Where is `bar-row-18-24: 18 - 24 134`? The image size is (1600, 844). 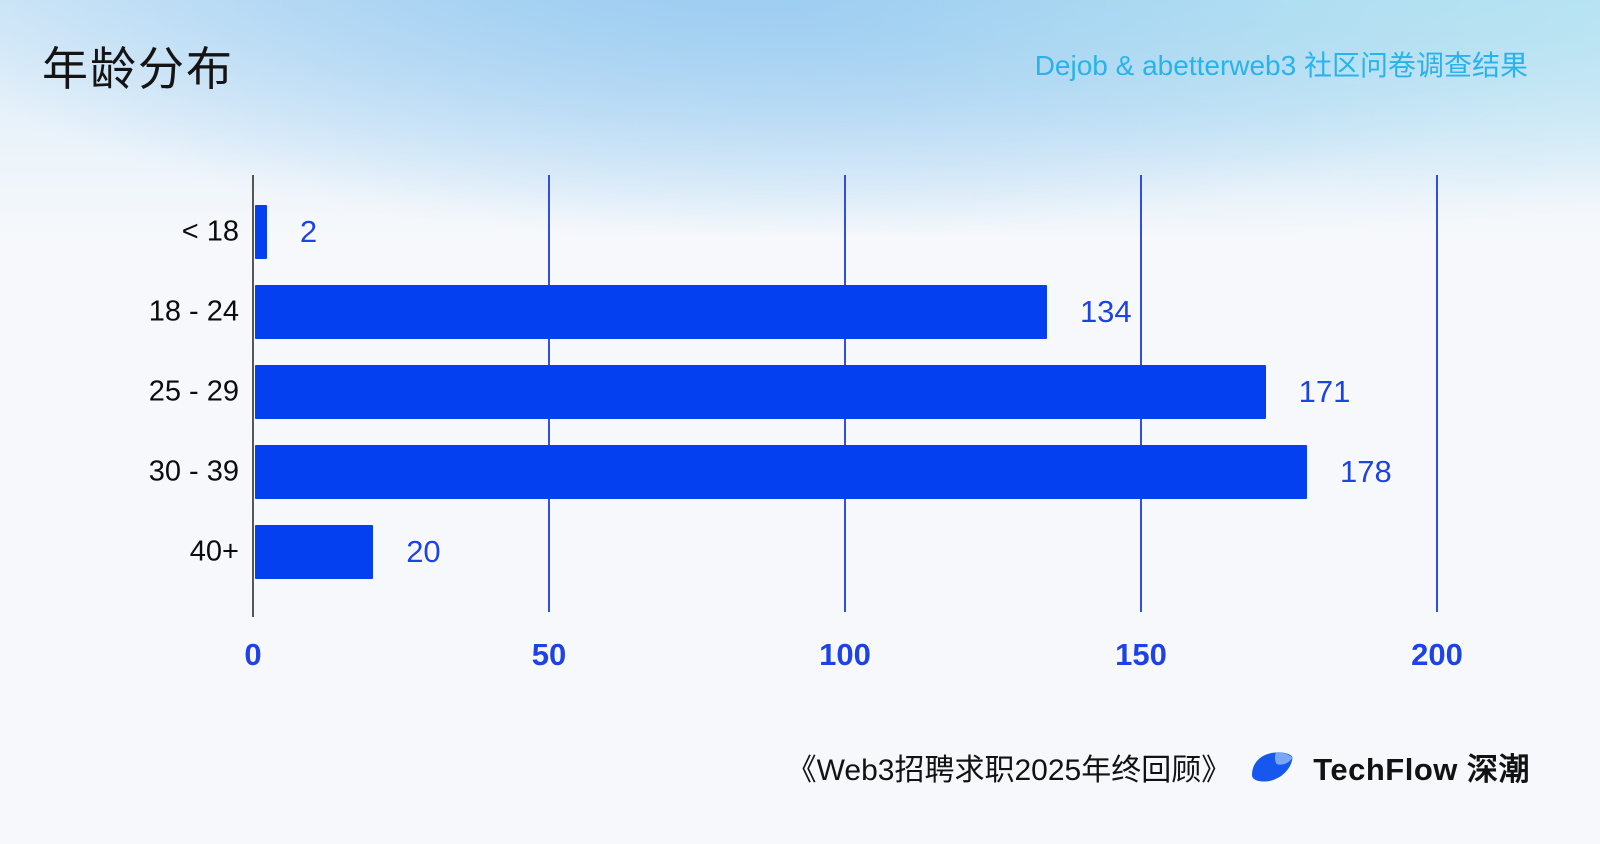 bar-row-18-24: 18 - 24 134 is located at coordinates (793, 312).